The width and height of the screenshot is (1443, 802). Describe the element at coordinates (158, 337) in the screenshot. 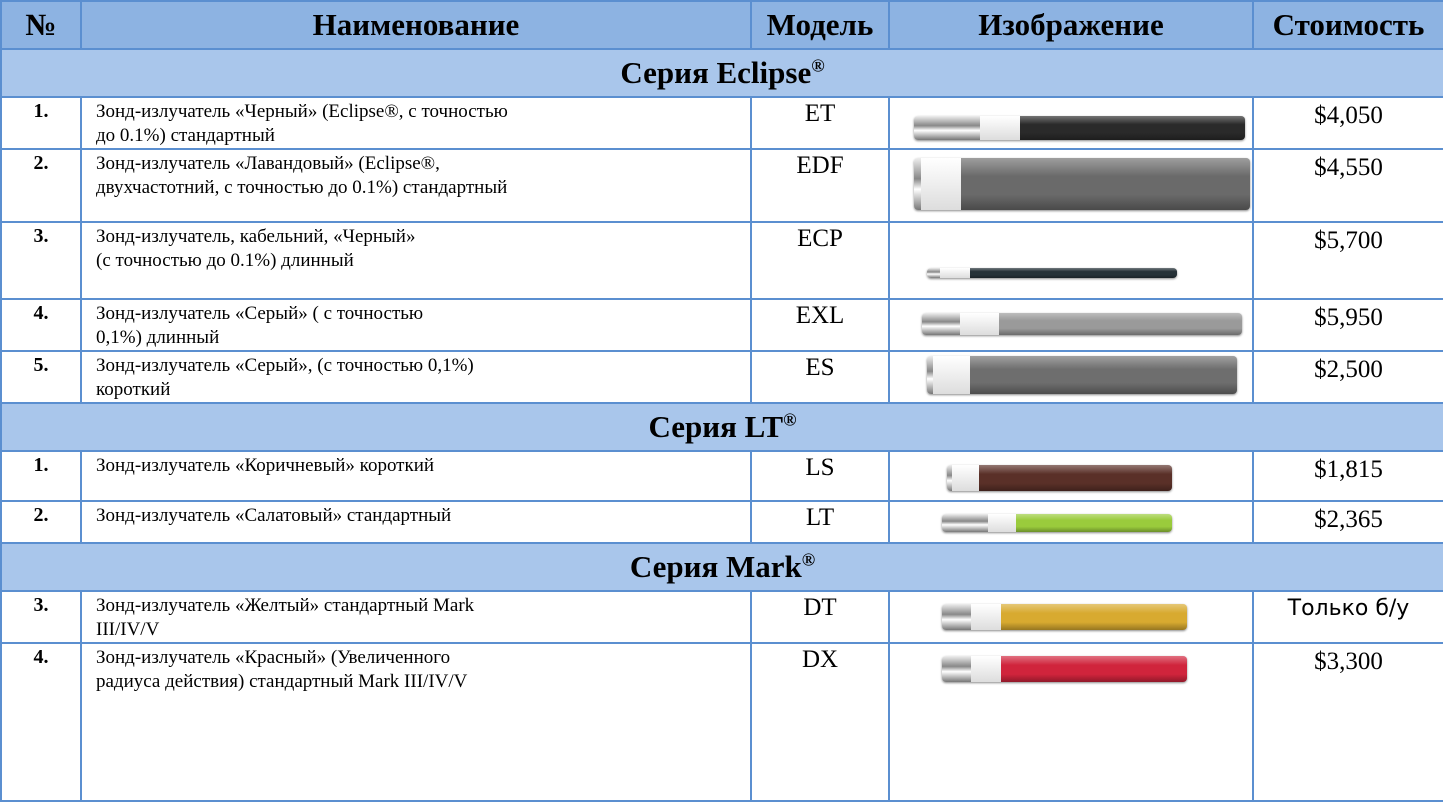

I see `name-line: 0,1%) длинный` at that location.